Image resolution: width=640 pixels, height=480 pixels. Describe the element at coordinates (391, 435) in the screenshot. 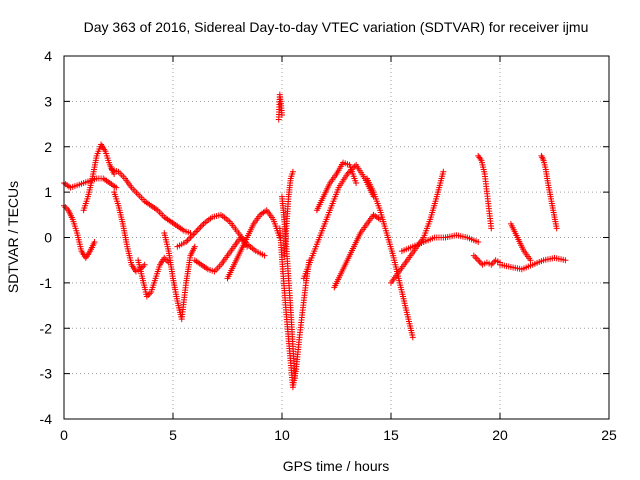

I see `x-tick-label: 15` at that location.